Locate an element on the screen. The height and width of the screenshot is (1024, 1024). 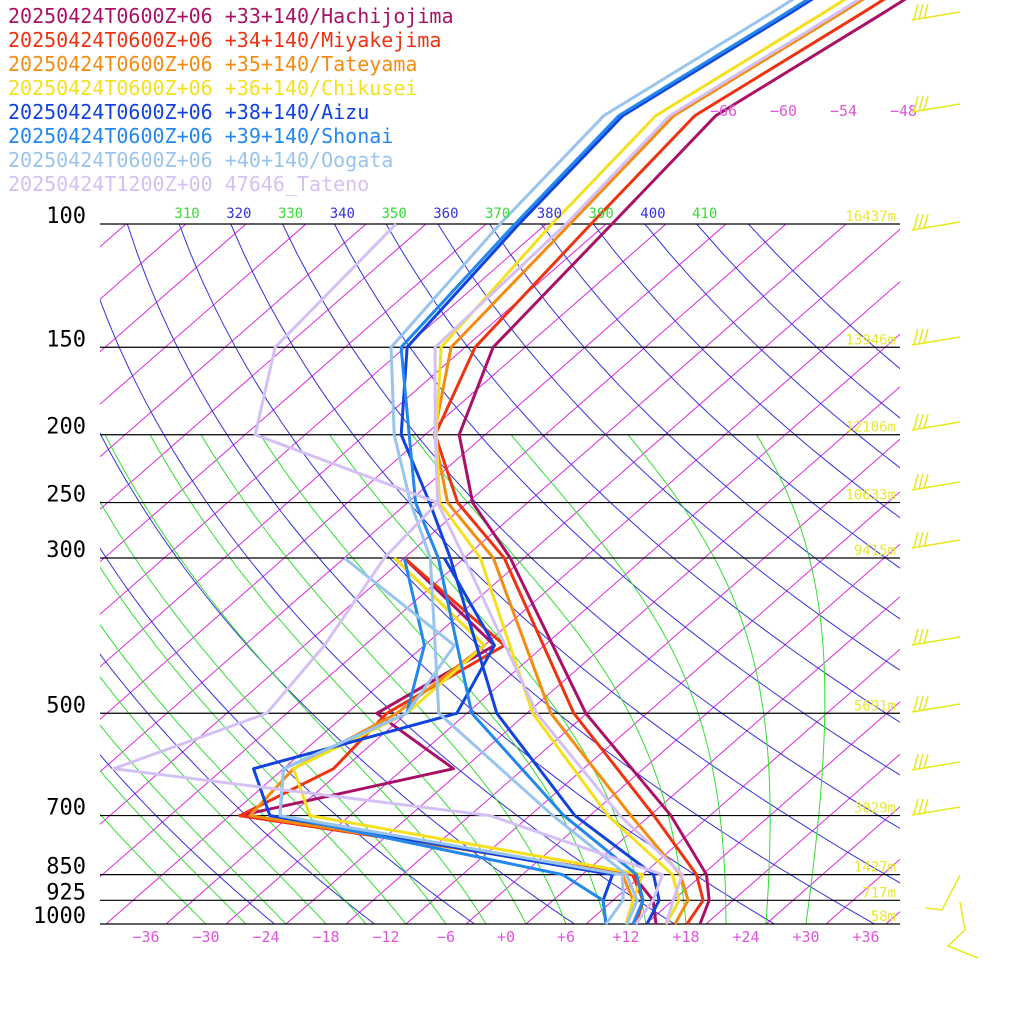
legend-entry: 20250424T0600Z+06 +34+140/Miyakejima is located at coordinates (225, 40).